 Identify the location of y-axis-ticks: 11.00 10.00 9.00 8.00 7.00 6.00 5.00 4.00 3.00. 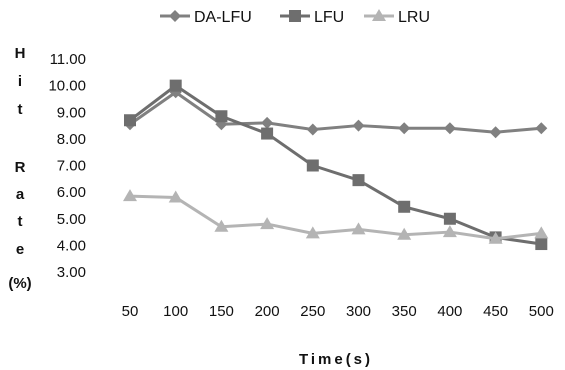
(67, 166).